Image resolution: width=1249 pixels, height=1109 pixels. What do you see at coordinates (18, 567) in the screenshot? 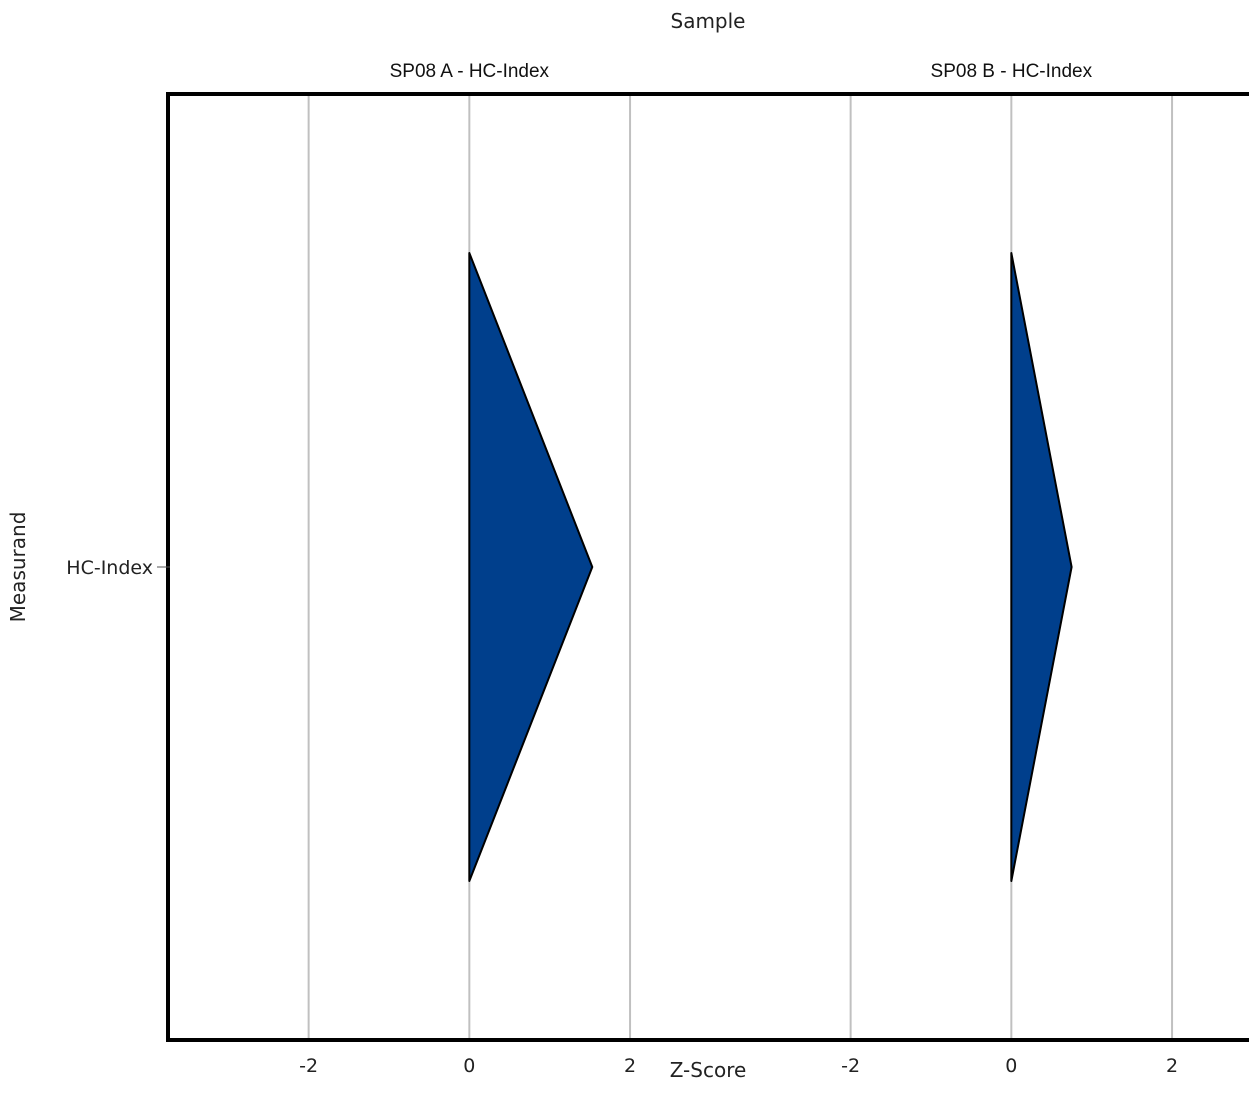
I see `y-axis-label: Measurand` at bounding box center [18, 567].